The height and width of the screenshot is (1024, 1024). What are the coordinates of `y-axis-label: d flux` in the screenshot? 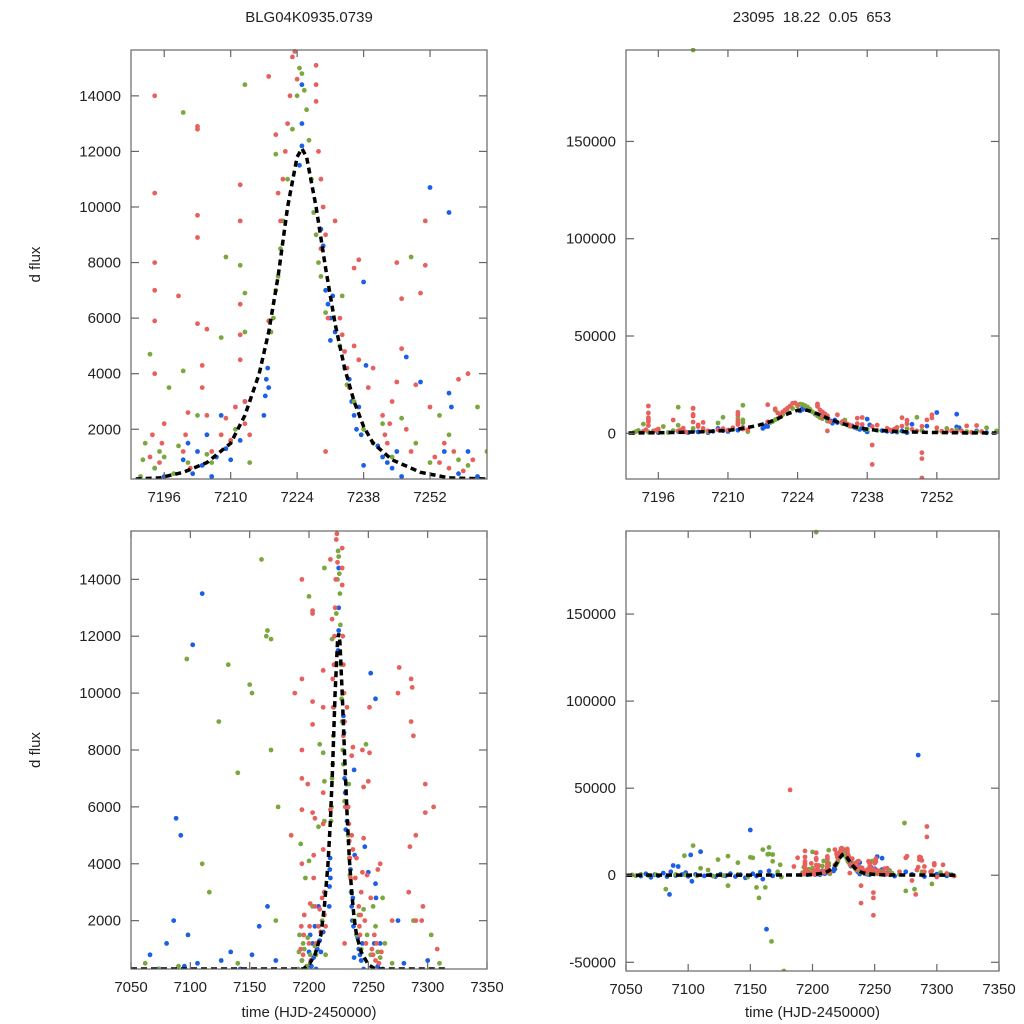 It's located at (35, 750).